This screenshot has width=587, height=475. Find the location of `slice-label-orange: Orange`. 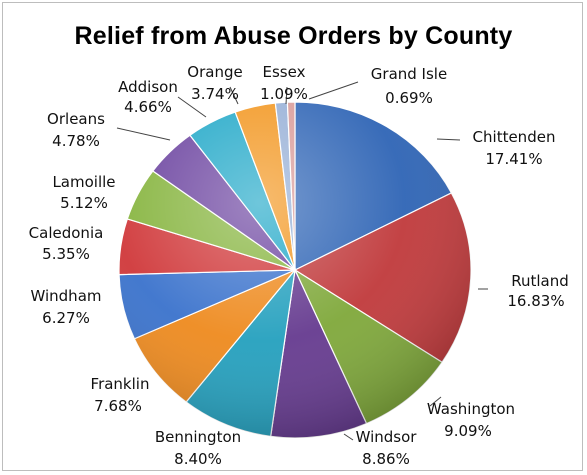

slice-label-orange: Orange is located at coordinates (214, 72).